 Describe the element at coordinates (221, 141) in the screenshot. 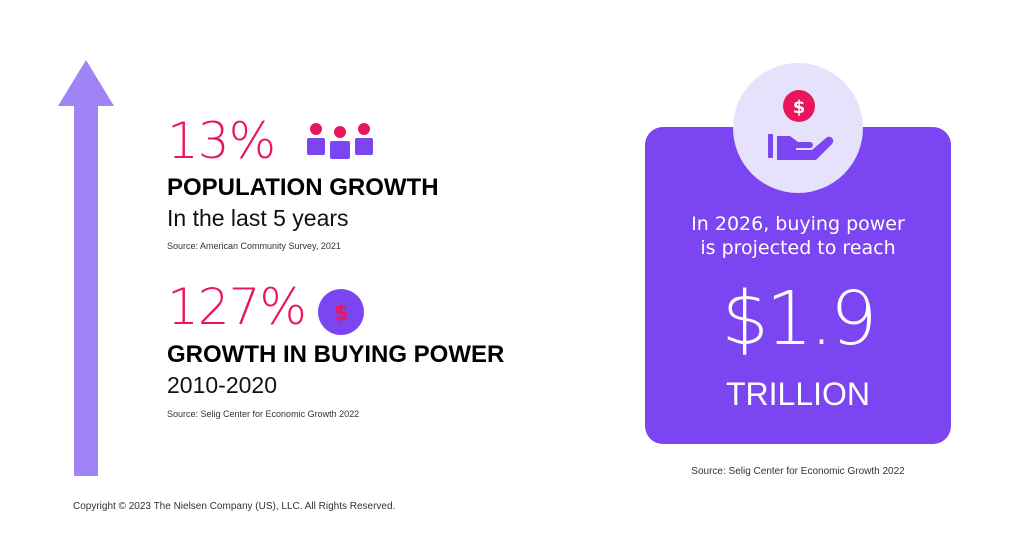

I see `population-growth-value: 13%` at that location.